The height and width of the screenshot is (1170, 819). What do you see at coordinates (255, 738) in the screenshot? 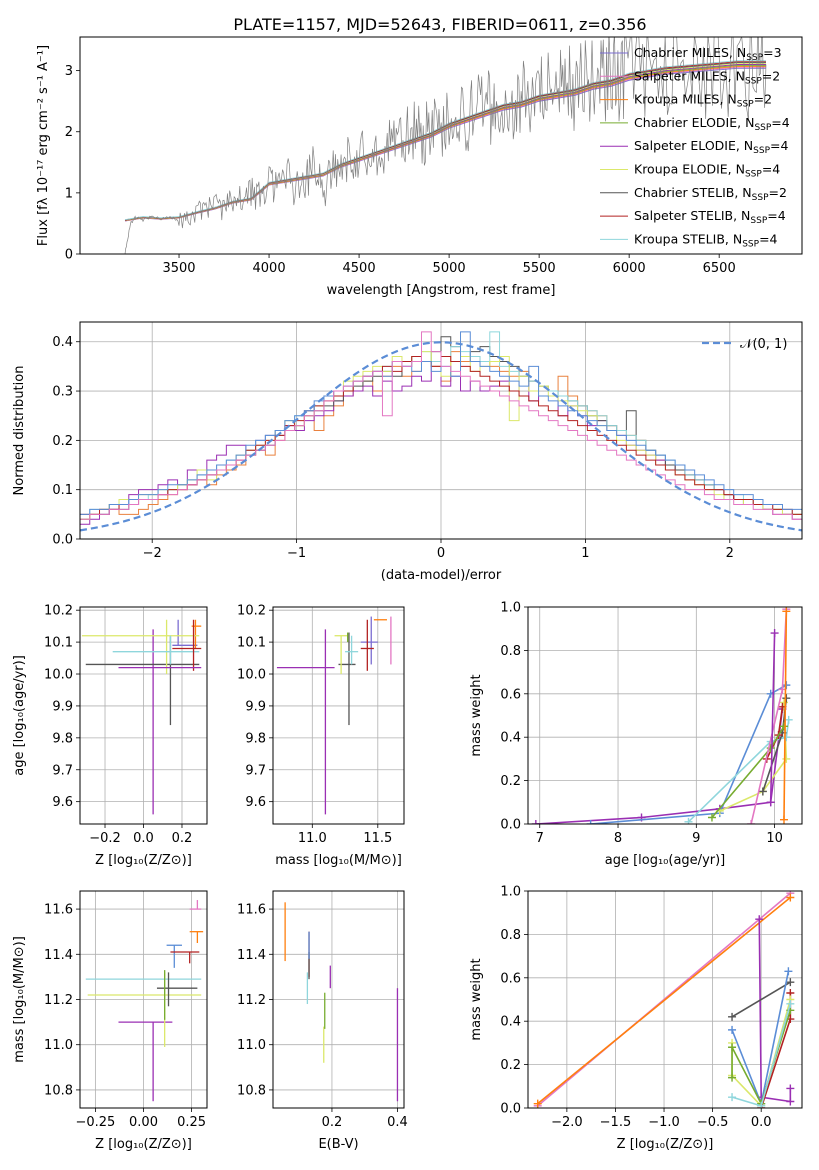
I see `y-tick-label: 9.8` at bounding box center [255, 738].